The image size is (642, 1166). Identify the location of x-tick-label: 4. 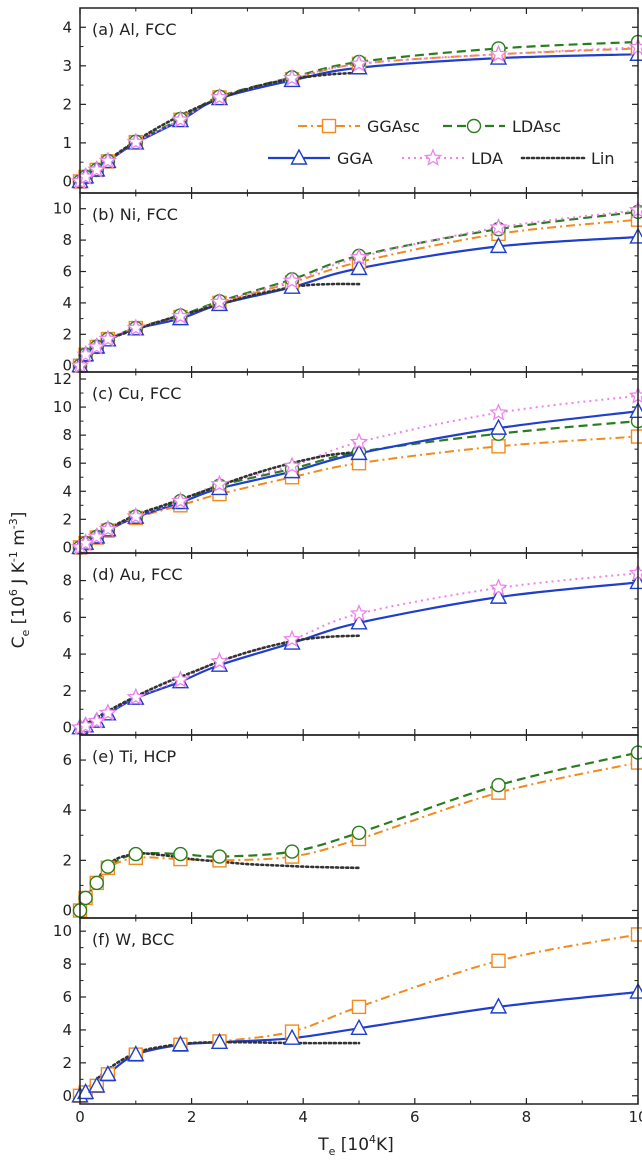
(303, 1117).